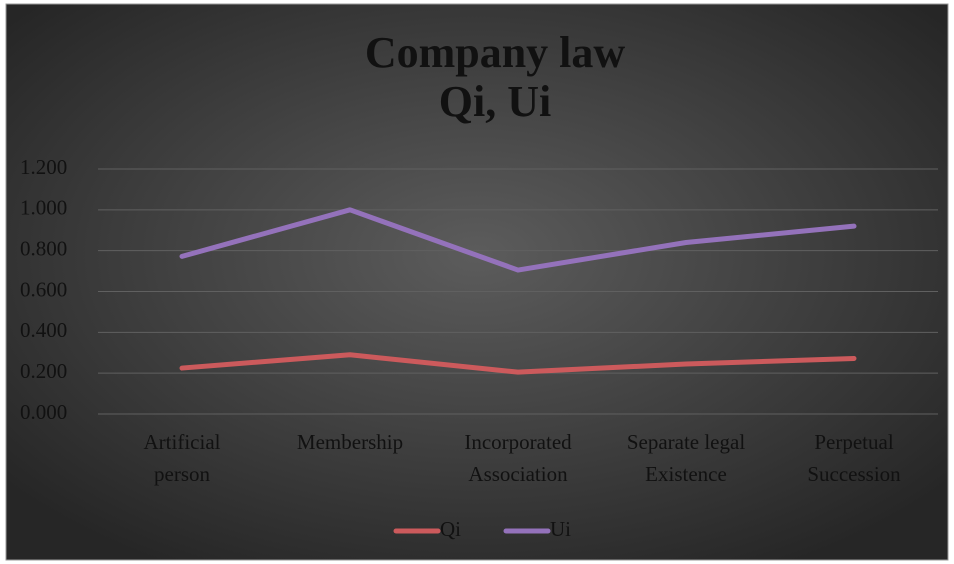 The image size is (954, 564). What do you see at coordinates (43, 167) in the screenshot?
I see `y-tick-label: 1.200` at bounding box center [43, 167].